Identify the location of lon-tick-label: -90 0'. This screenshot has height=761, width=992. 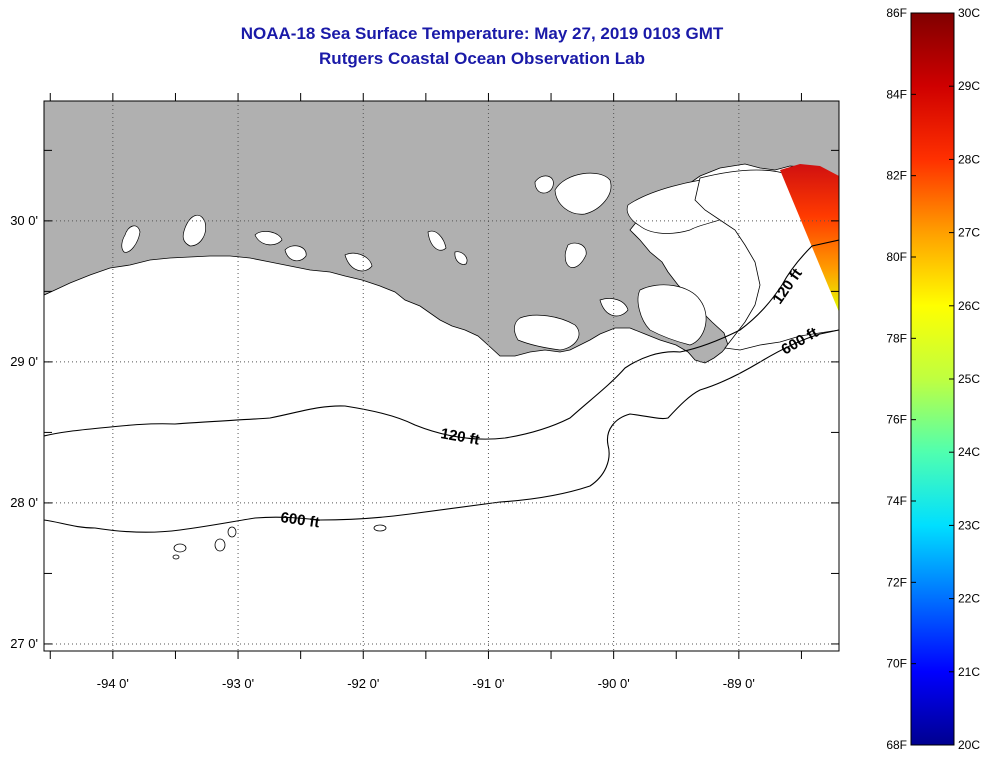
(614, 683).